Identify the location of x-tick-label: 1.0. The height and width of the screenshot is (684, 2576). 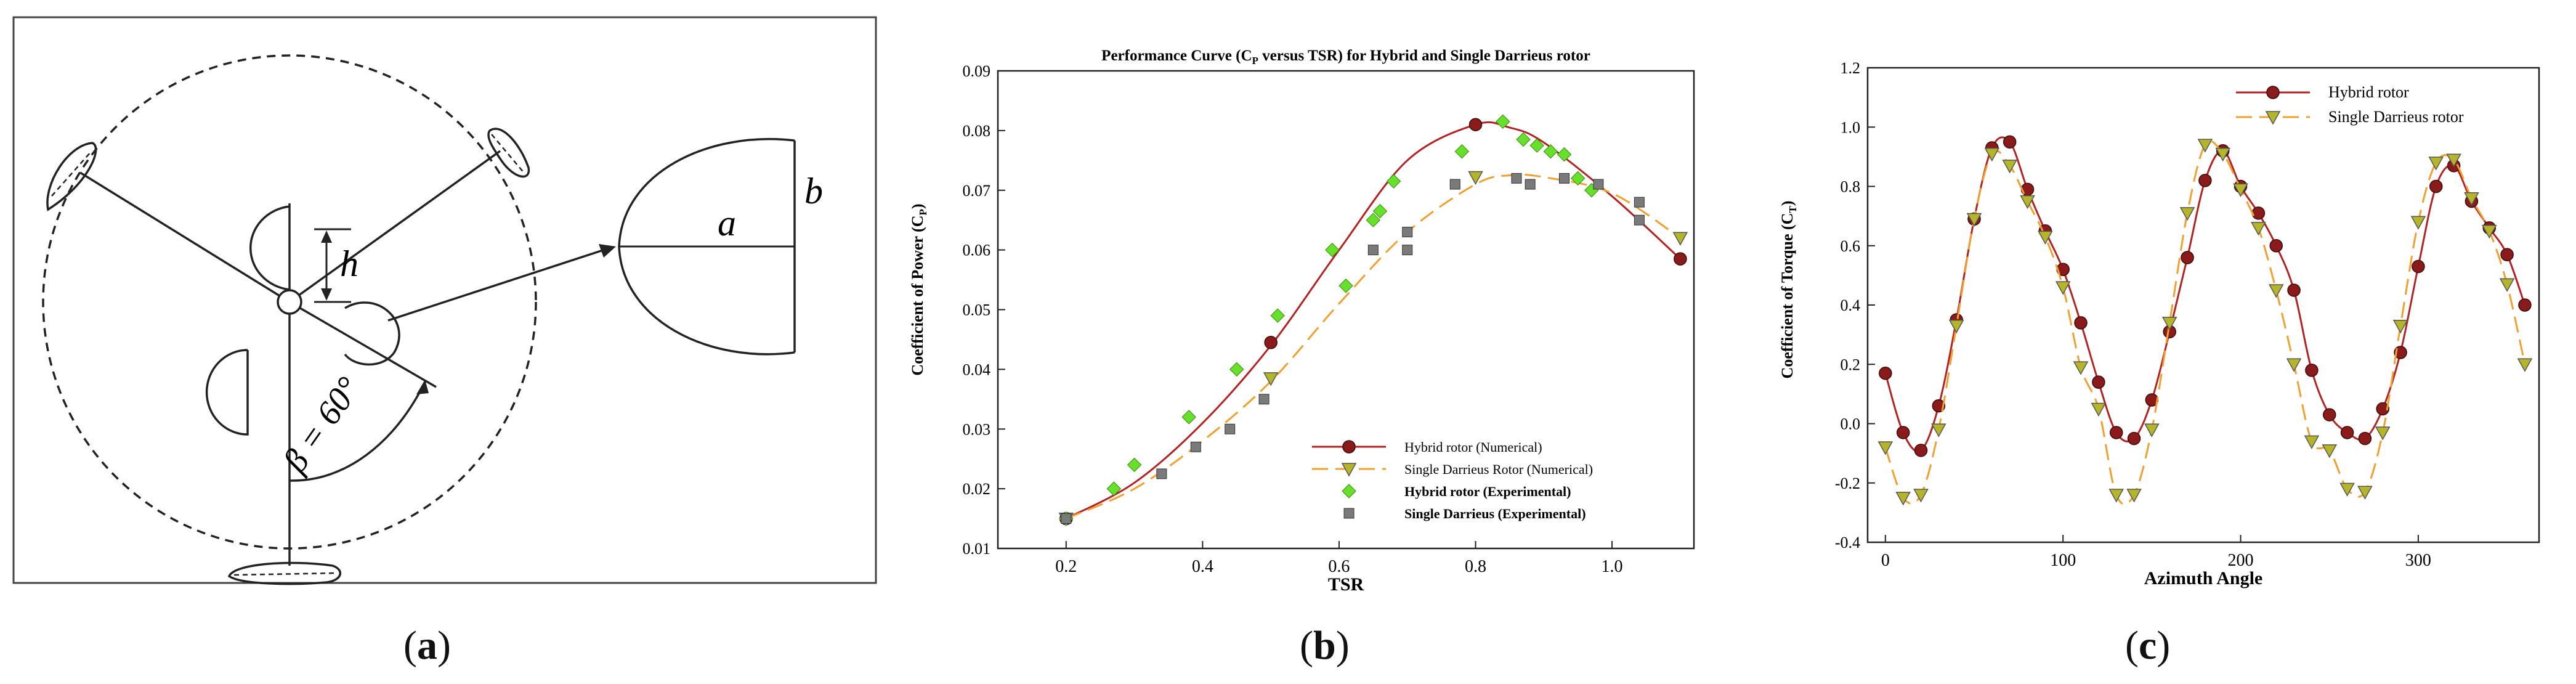
(1612, 566).